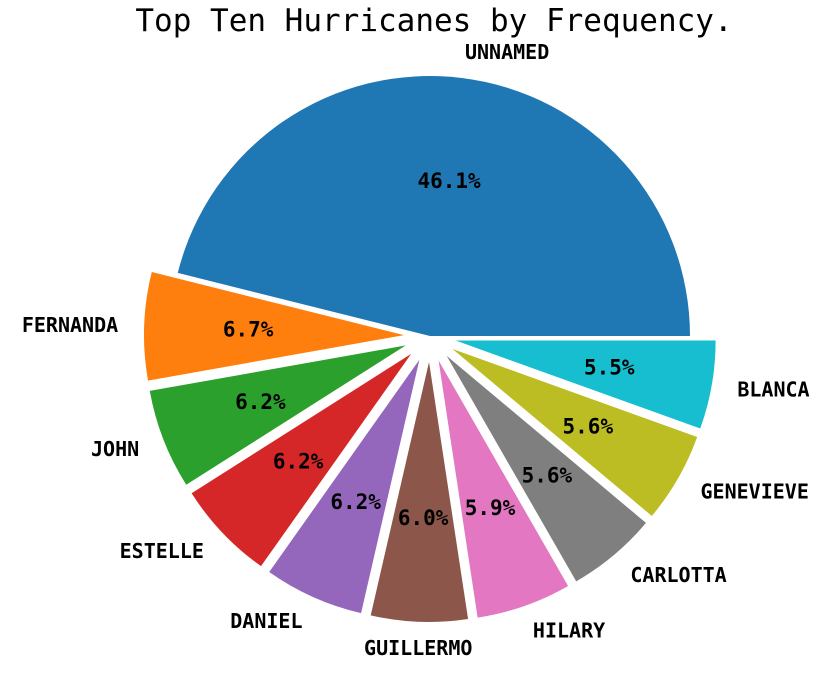  Describe the element at coordinates (277, 415) in the screenshot. I see `pie-slice-john` at that location.